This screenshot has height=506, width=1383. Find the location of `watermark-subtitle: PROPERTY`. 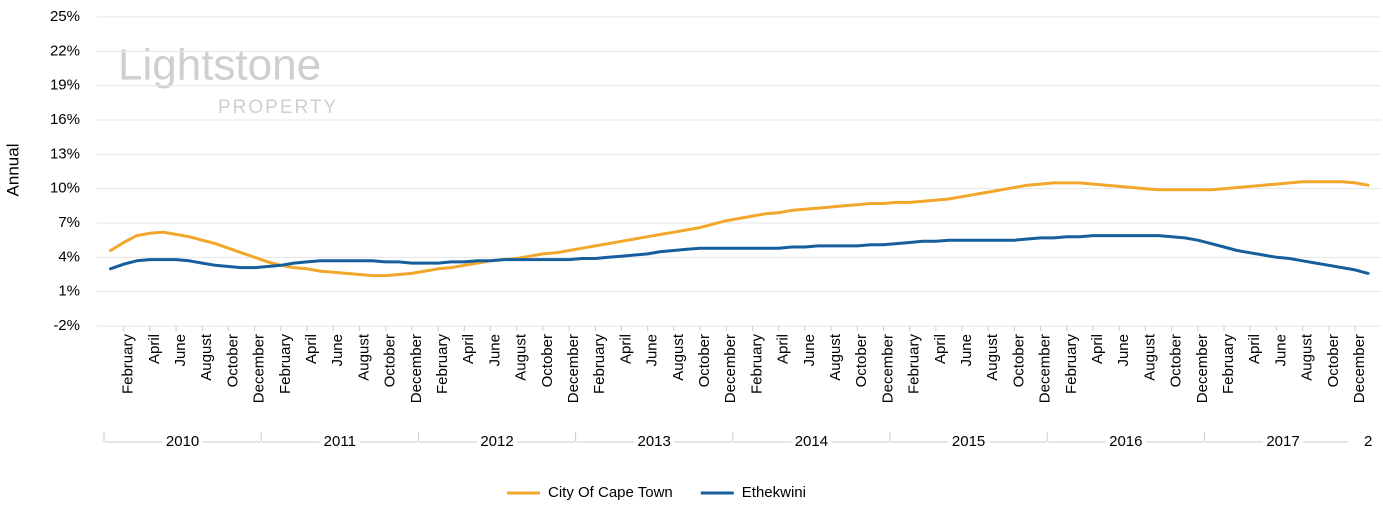

watermark-subtitle: PROPERTY is located at coordinates (278, 107).